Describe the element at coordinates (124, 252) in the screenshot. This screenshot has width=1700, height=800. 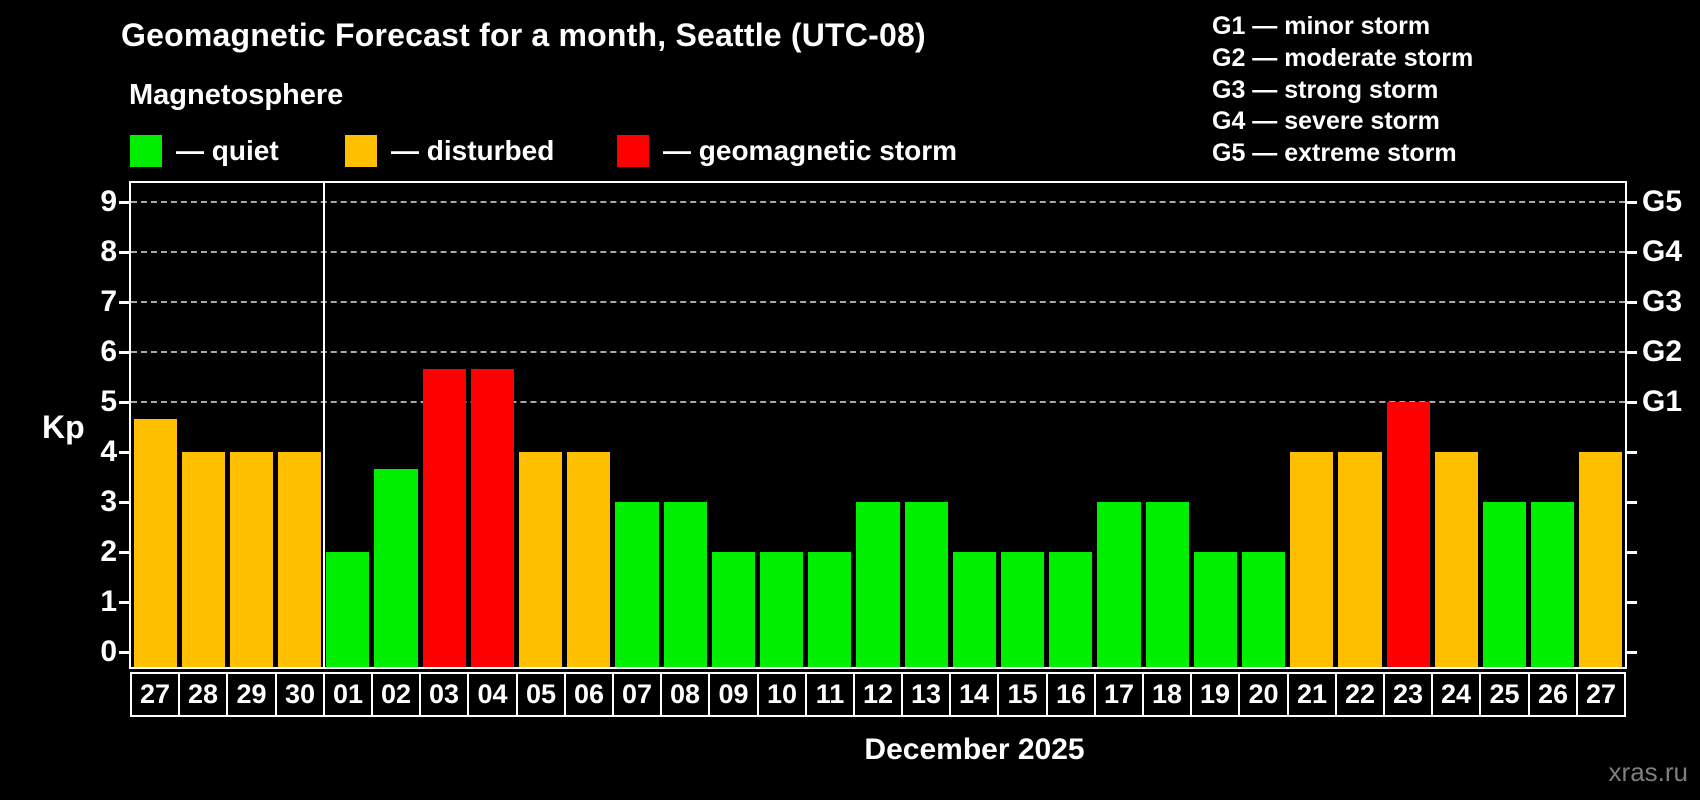
I see `left-tick-kp8` at that location.